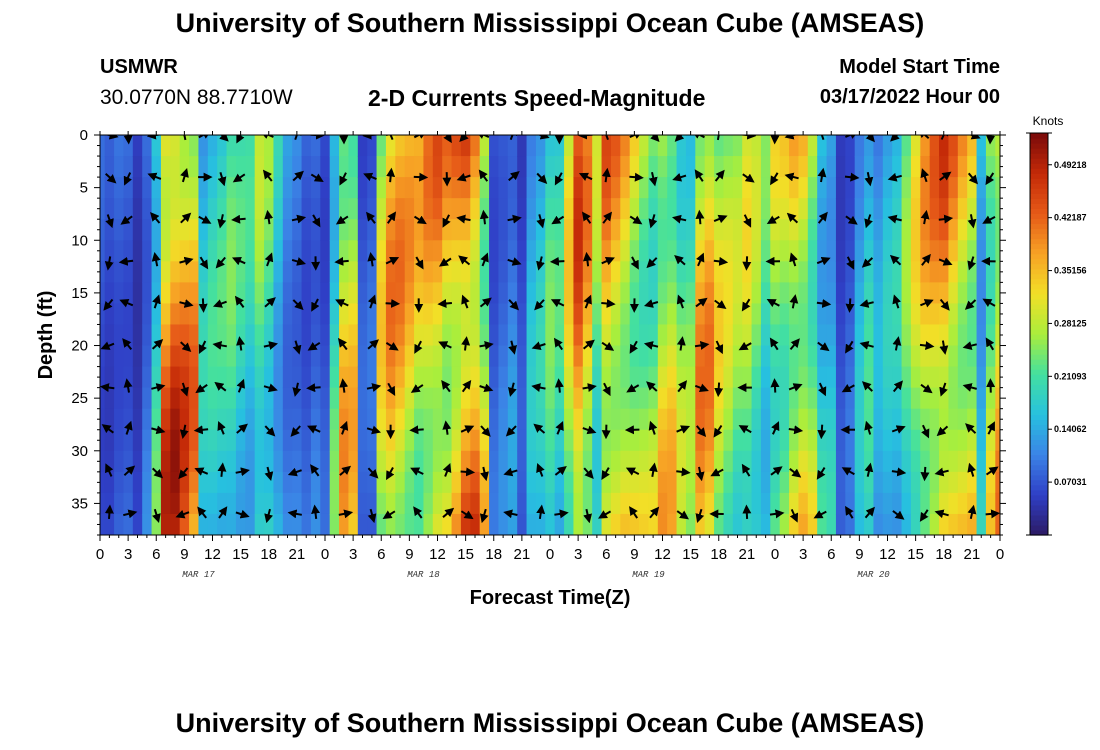 This screenshot has height=750, width=1100. What do you see at coordinates (718, 554) in the screenshot?
I see `x-tick-label: 18` at bounding box center [718, 554].